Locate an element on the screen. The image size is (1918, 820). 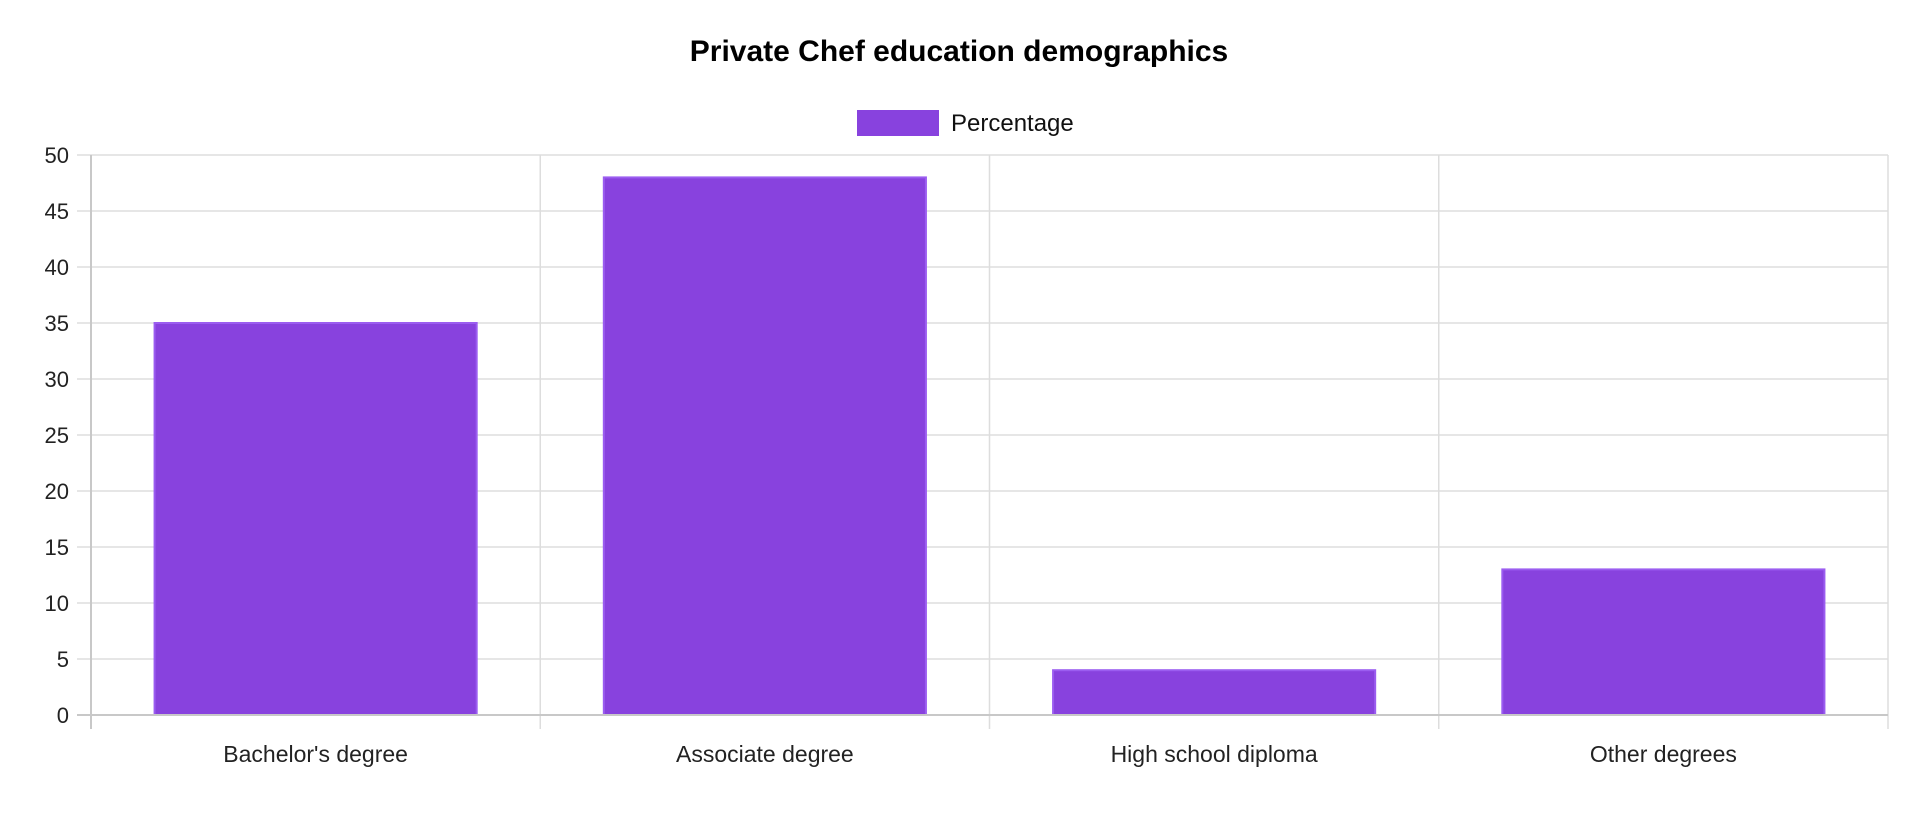
y-tick-label: 15 is located at coordinates (57, 547).